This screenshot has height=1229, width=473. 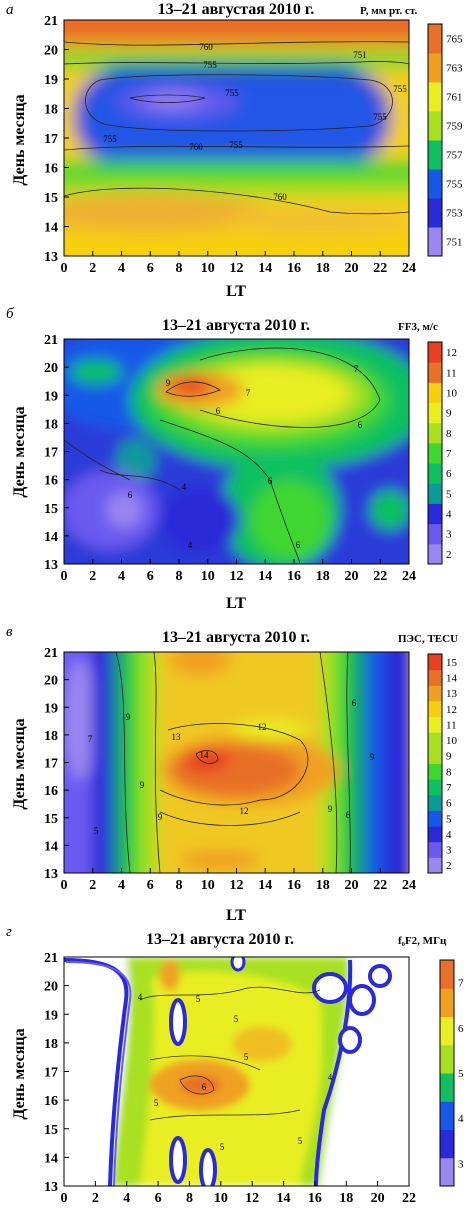 I want to click on panel-d-contours, so click(x=230, y=1053).